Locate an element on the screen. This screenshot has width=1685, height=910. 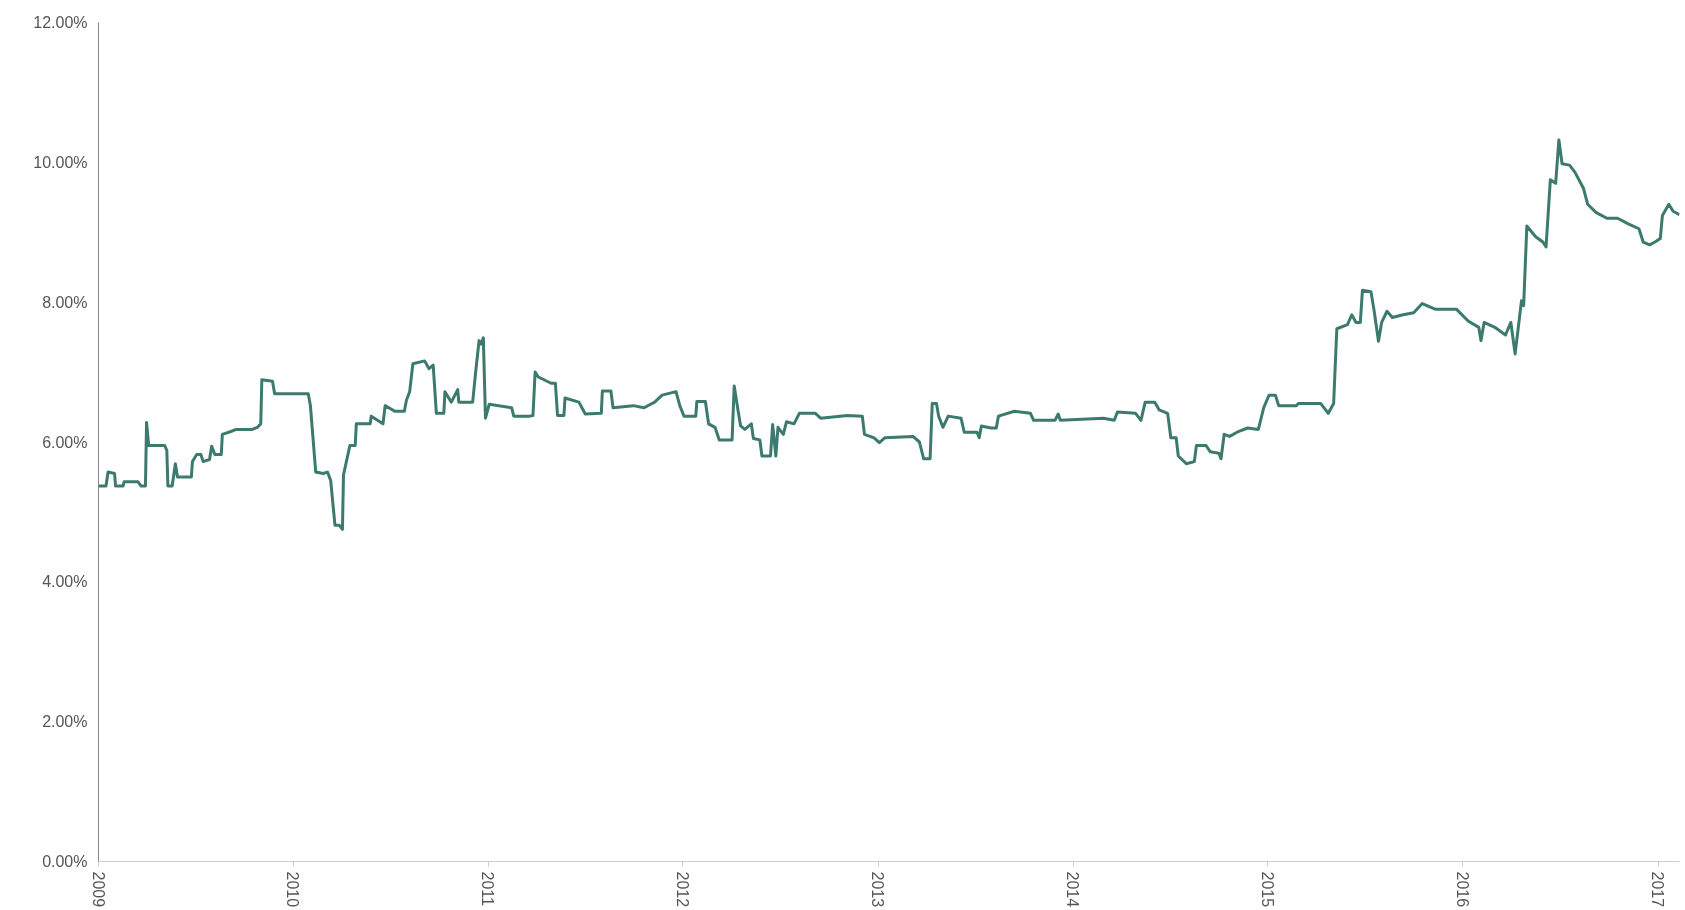
y-tick-label: 6.00% is located at coordinates (65, 442).